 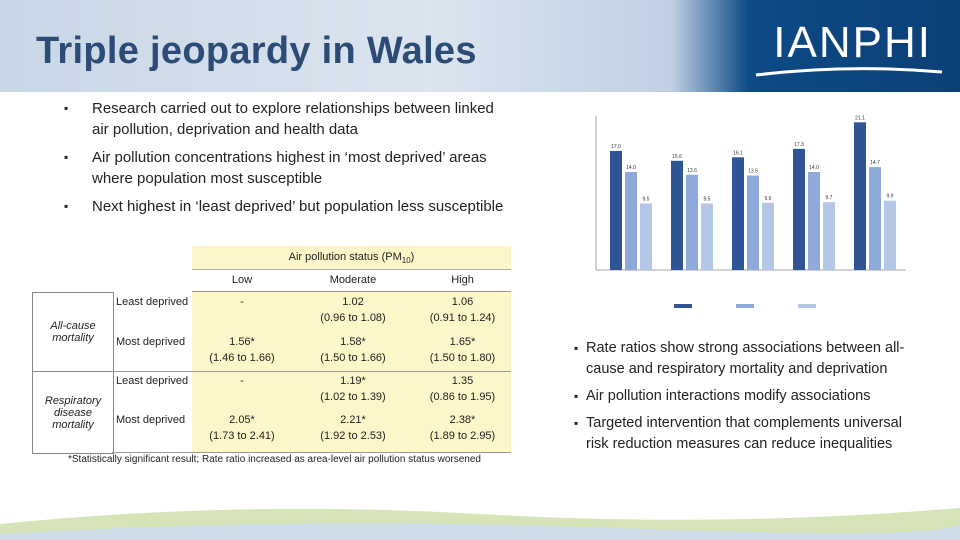 I want to click on table-cell: -, so click(x=242, y=302).